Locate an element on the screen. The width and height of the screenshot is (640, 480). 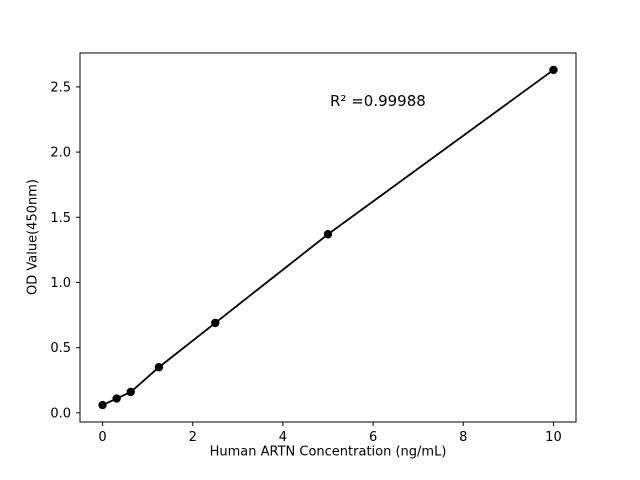
x-tick-label: 2 is located at coordinates (193, 437).